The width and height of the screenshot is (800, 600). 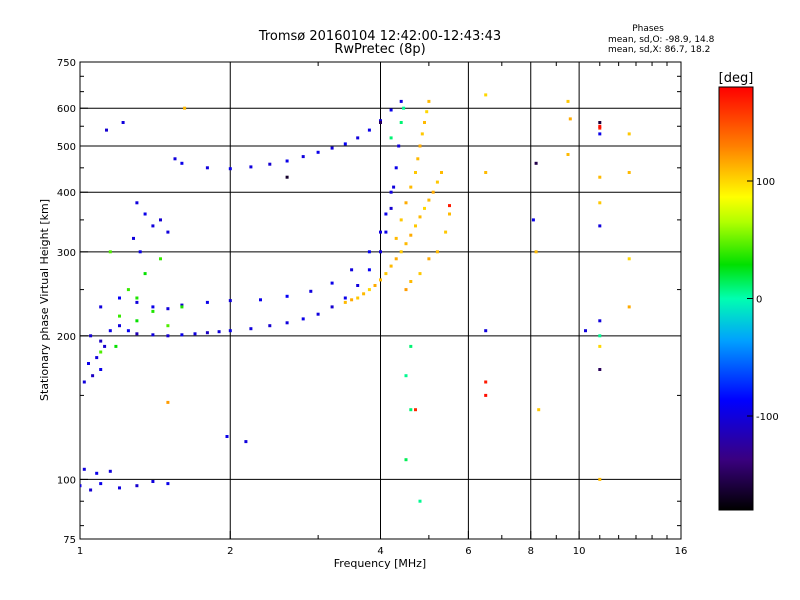 I want to click on y-axis-label: Stationary phase Virtual Height [km], so click(x=44, y=300).